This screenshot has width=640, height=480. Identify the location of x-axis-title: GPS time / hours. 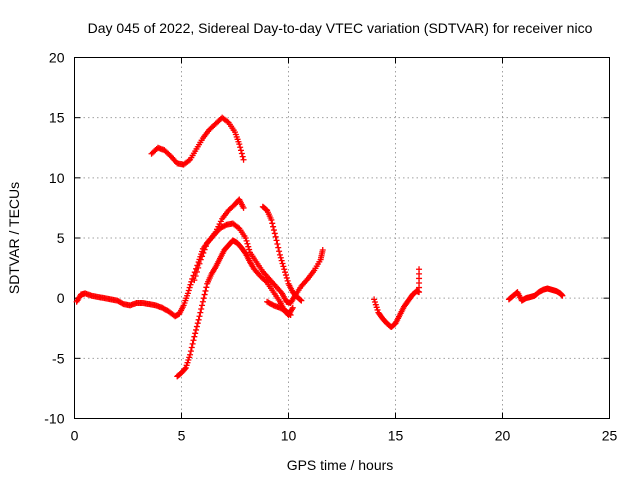
(340, 465).